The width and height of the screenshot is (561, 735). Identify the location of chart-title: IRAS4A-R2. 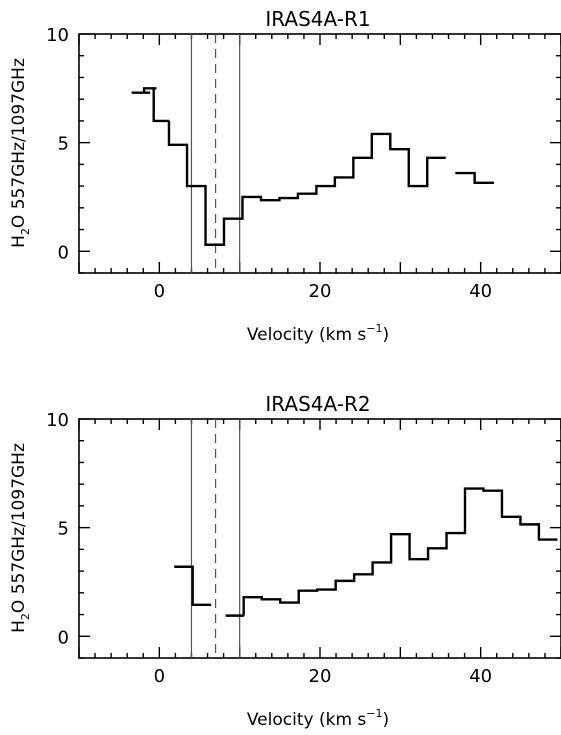
(317, 404).